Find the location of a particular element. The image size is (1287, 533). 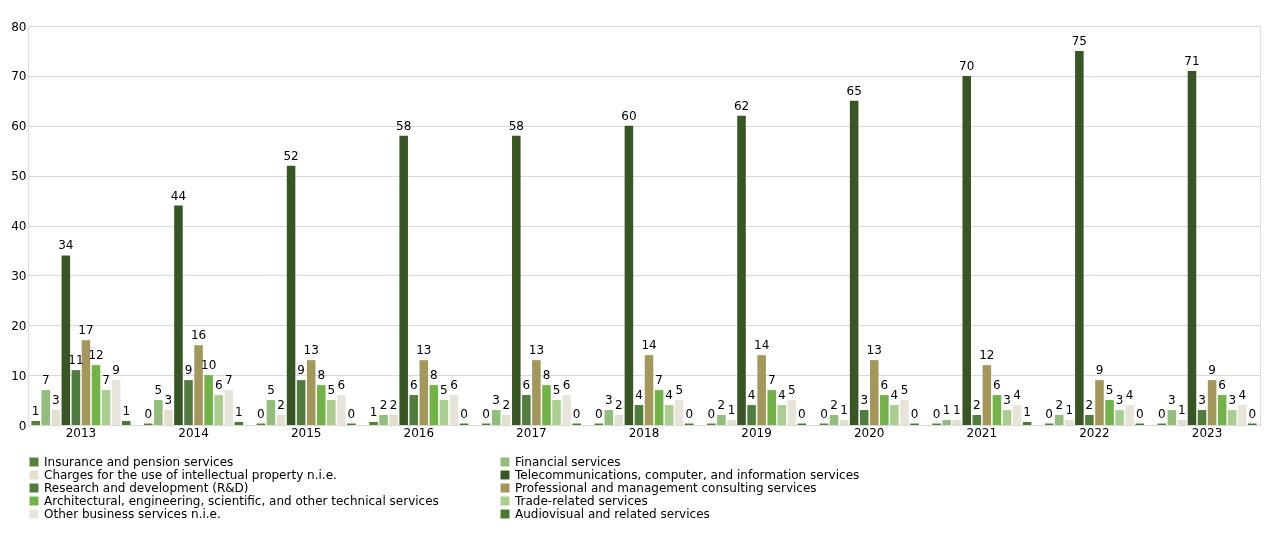

legend-label: Architectural, engineering, scientific, and other technical services is located at coordinates (241, 501).